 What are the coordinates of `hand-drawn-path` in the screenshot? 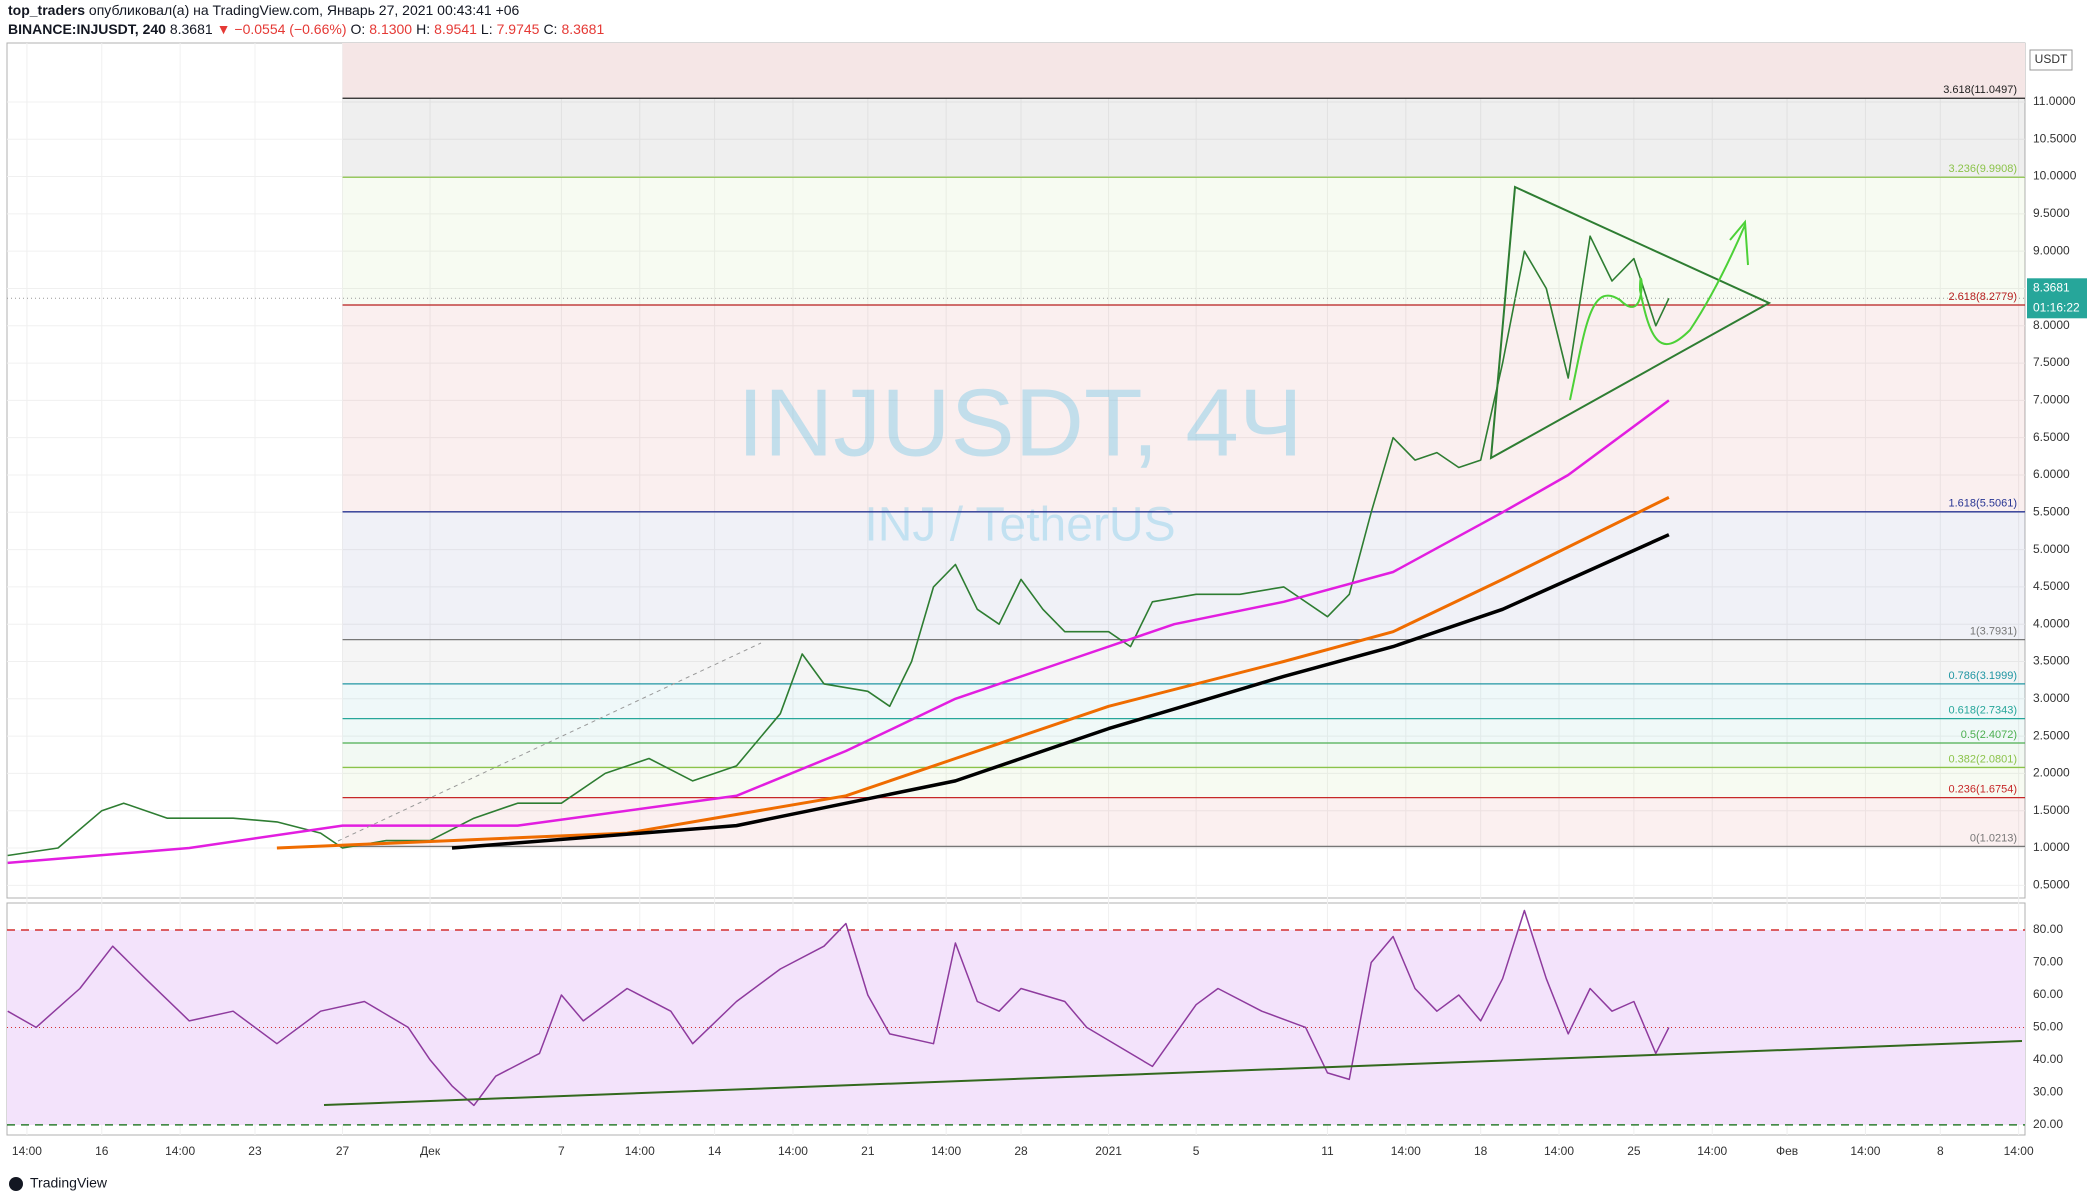 It's located at (1659, 310).